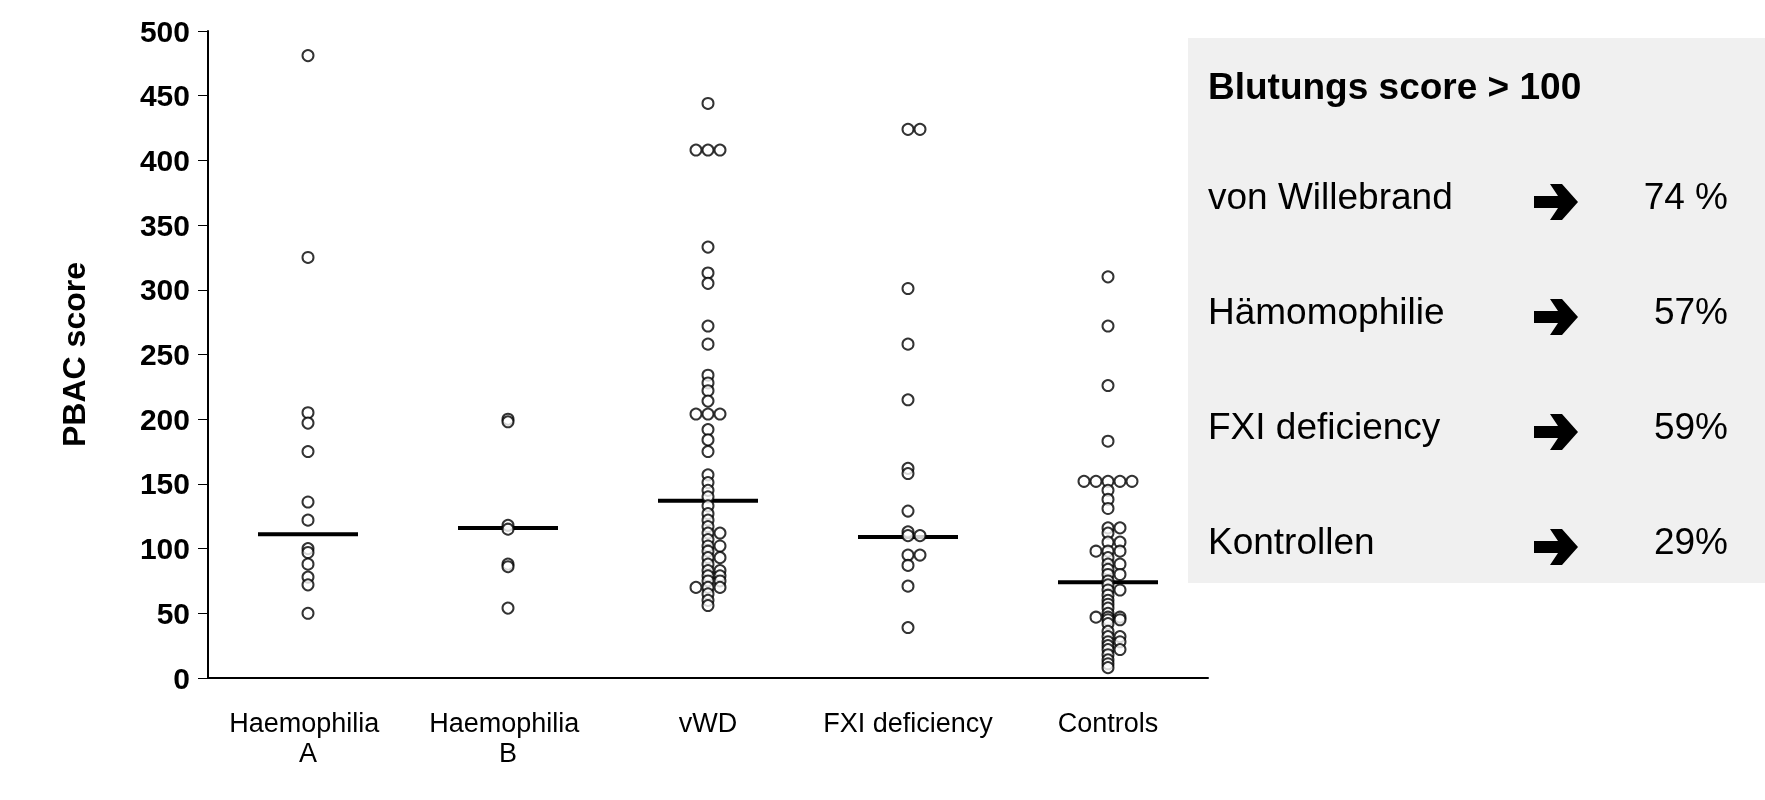  I want to click on y-tick-label: 350, so click(164, 225).